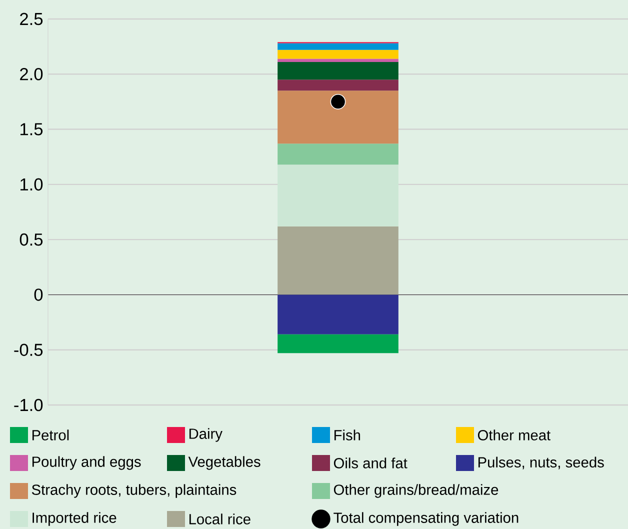 This screenshot has height=529, width=628. What do you see at coordinates (426, 519) in the screenshot?
I see `legend-label: Total compensating variation` at bounding box center [426, 519].